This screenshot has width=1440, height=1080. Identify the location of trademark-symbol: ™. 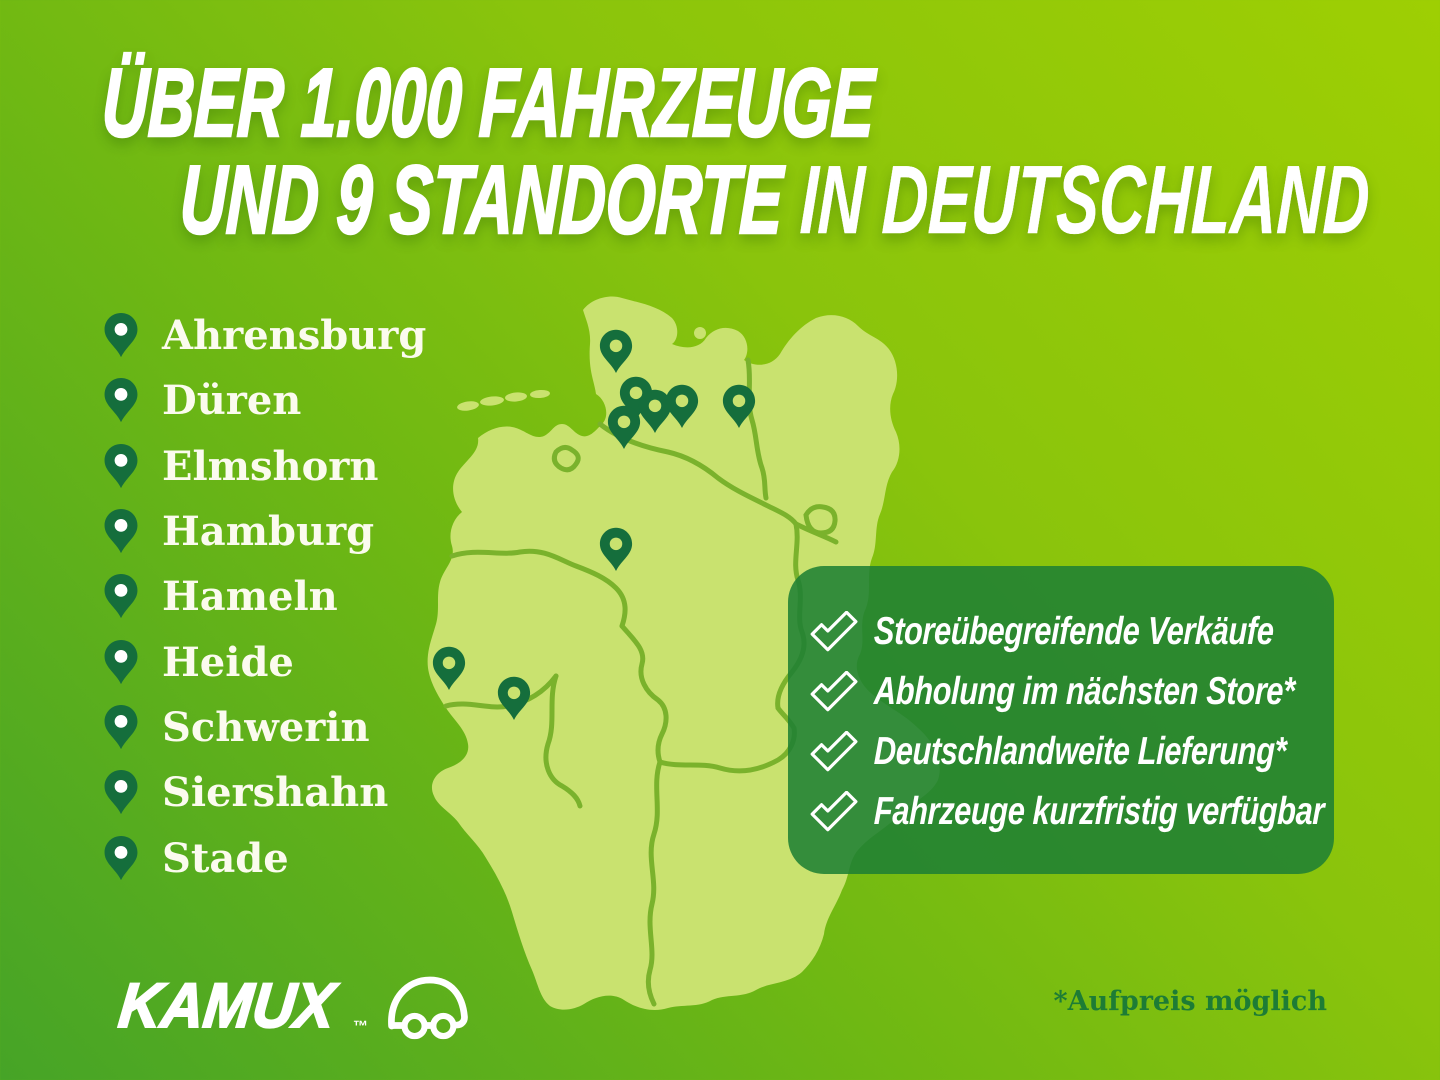
(360, 1026).